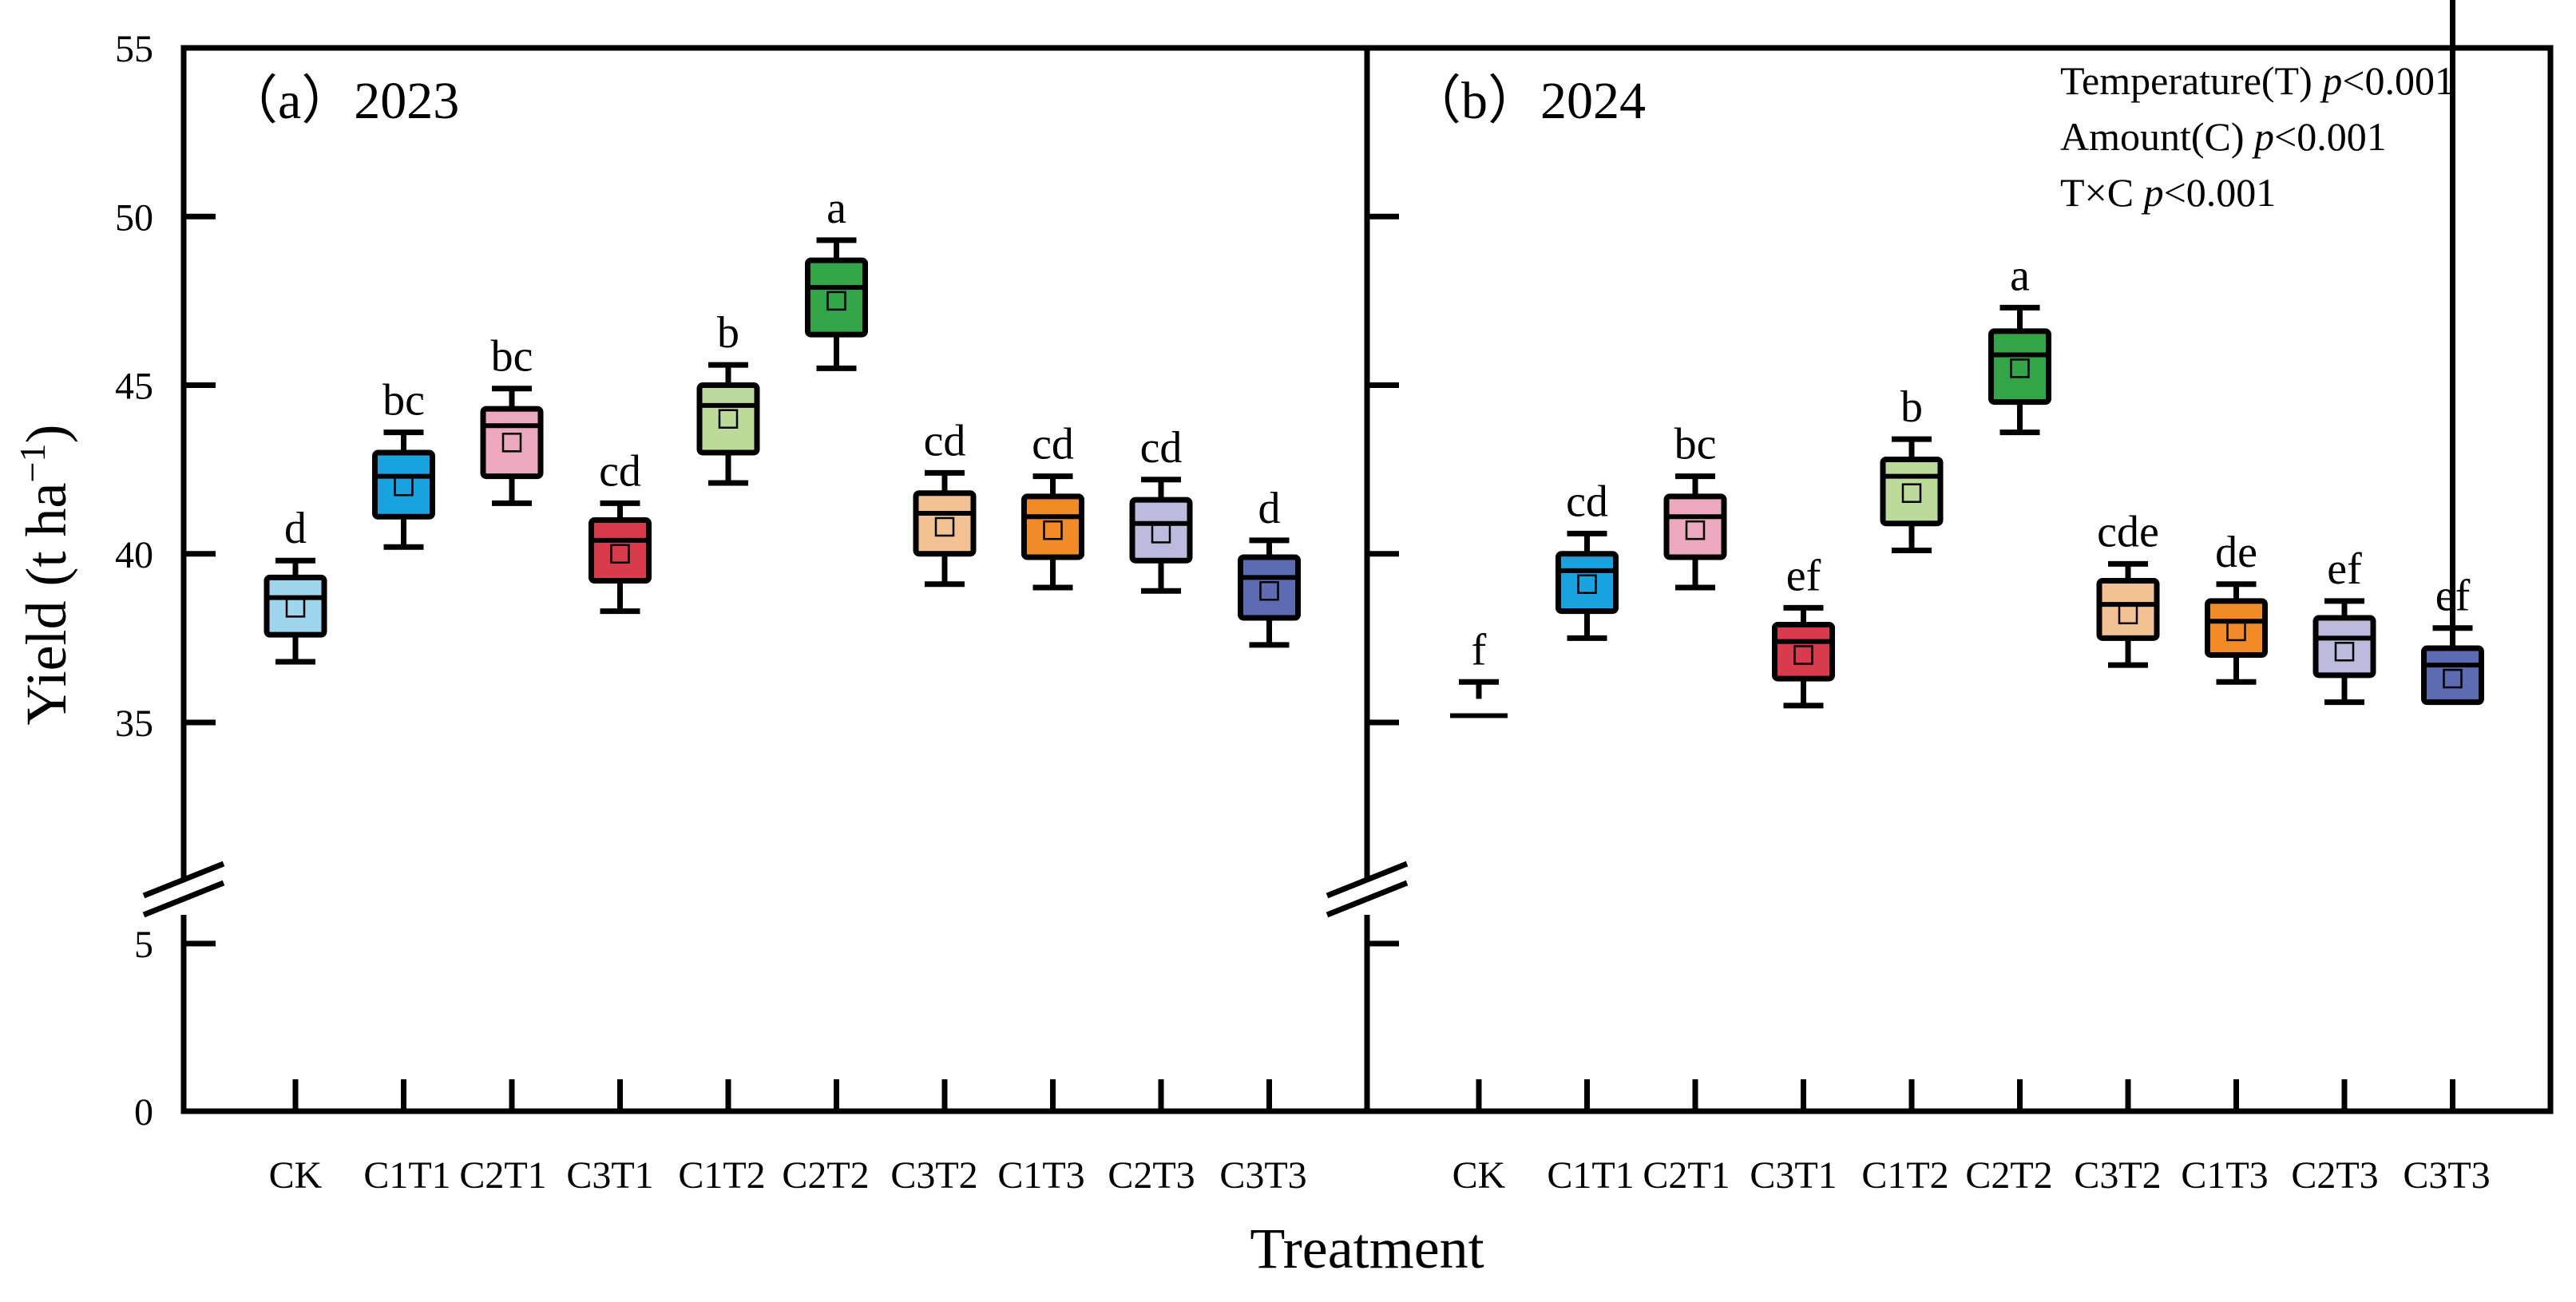 This screenshot has width=2576, height=1302. I want to click on y-tick-label: 55, so click(134, 49).